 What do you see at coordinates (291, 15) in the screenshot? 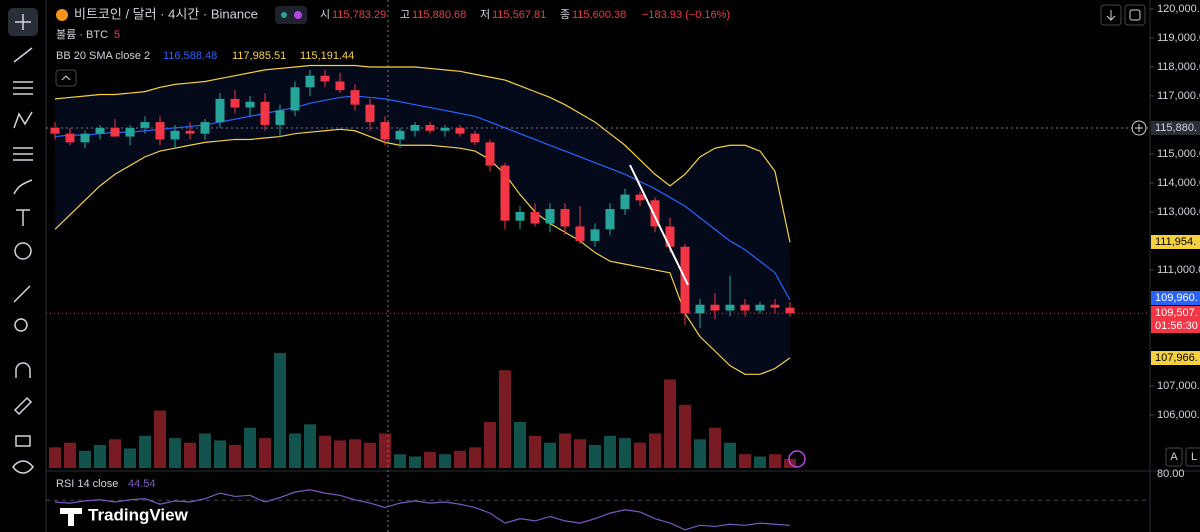
I see `status-pill` at bounding box center [291, 15].